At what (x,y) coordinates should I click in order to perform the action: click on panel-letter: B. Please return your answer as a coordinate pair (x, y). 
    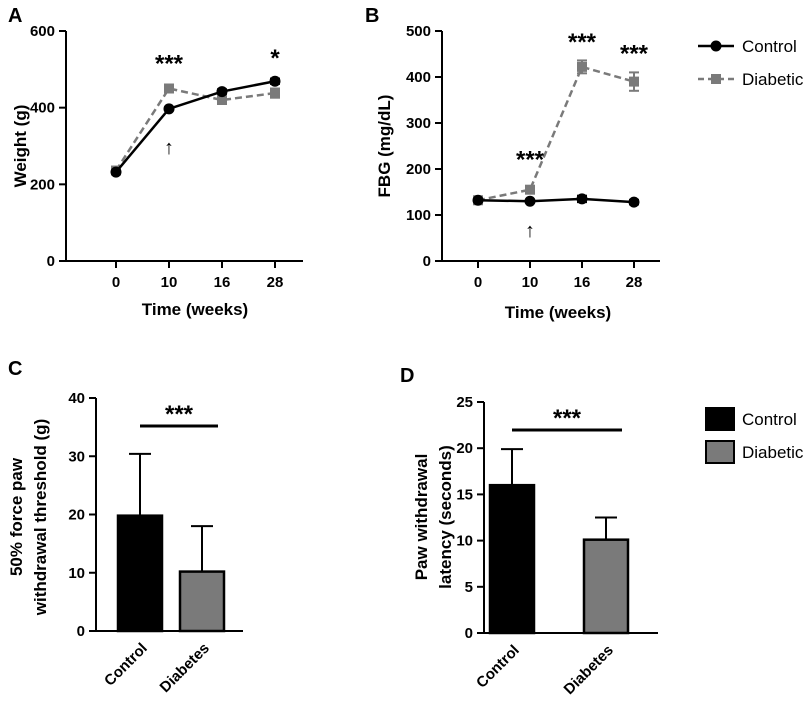
    Looking at the image, I should click on (372, 16).